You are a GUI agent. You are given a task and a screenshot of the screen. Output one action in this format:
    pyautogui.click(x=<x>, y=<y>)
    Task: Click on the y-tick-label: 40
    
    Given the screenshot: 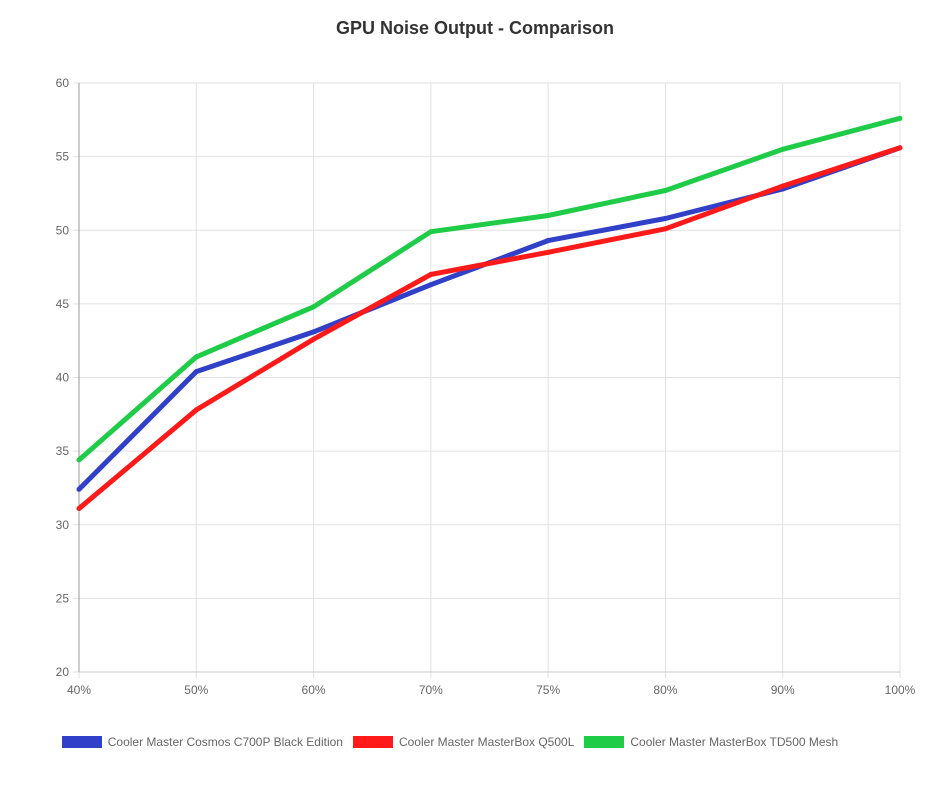 What is the action you would take?
    pyautogui.click(x=63, y=378)
    